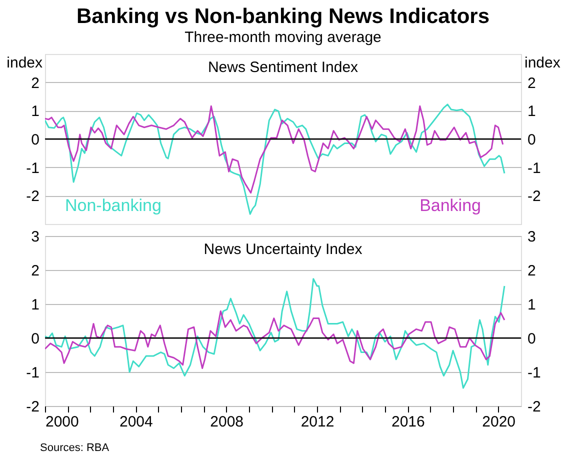  Describe the element at coordinates (283, 37) in the screenshot. I see `chart-subtitle: Three-month moving average` at that location.